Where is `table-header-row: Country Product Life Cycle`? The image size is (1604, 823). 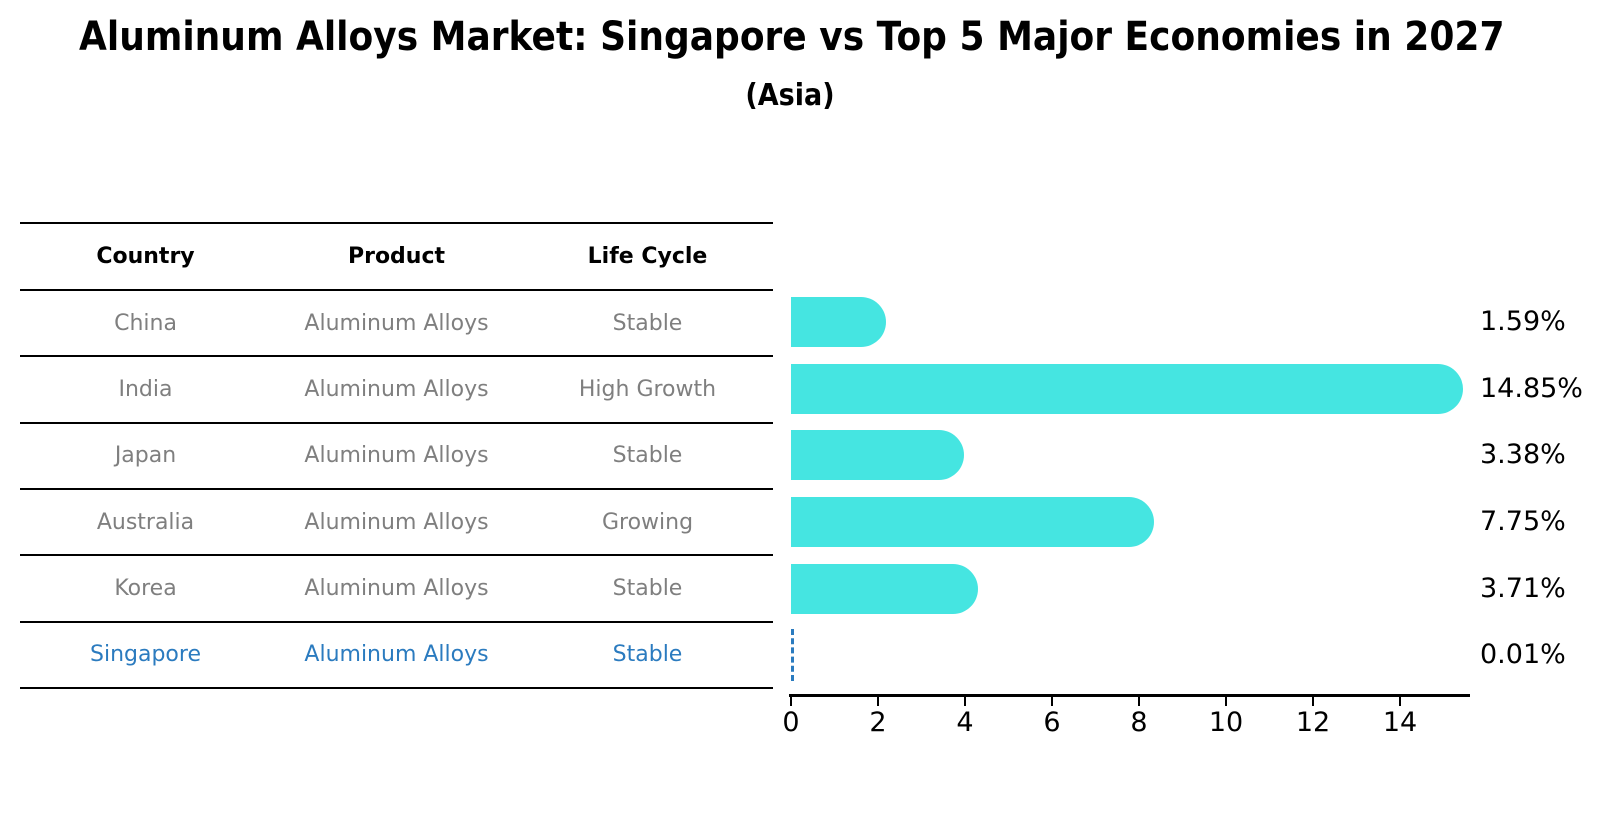 table-header-row: Country Product Life Cycle is located at coordinates (396, 257).